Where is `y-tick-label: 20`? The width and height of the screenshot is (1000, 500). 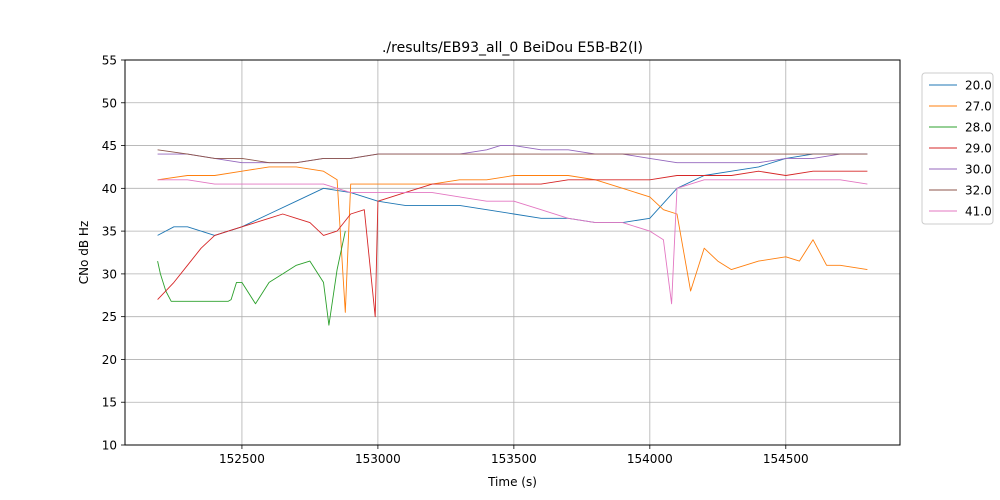 y-tick-label: 20 is located at coordinates (109, 360).